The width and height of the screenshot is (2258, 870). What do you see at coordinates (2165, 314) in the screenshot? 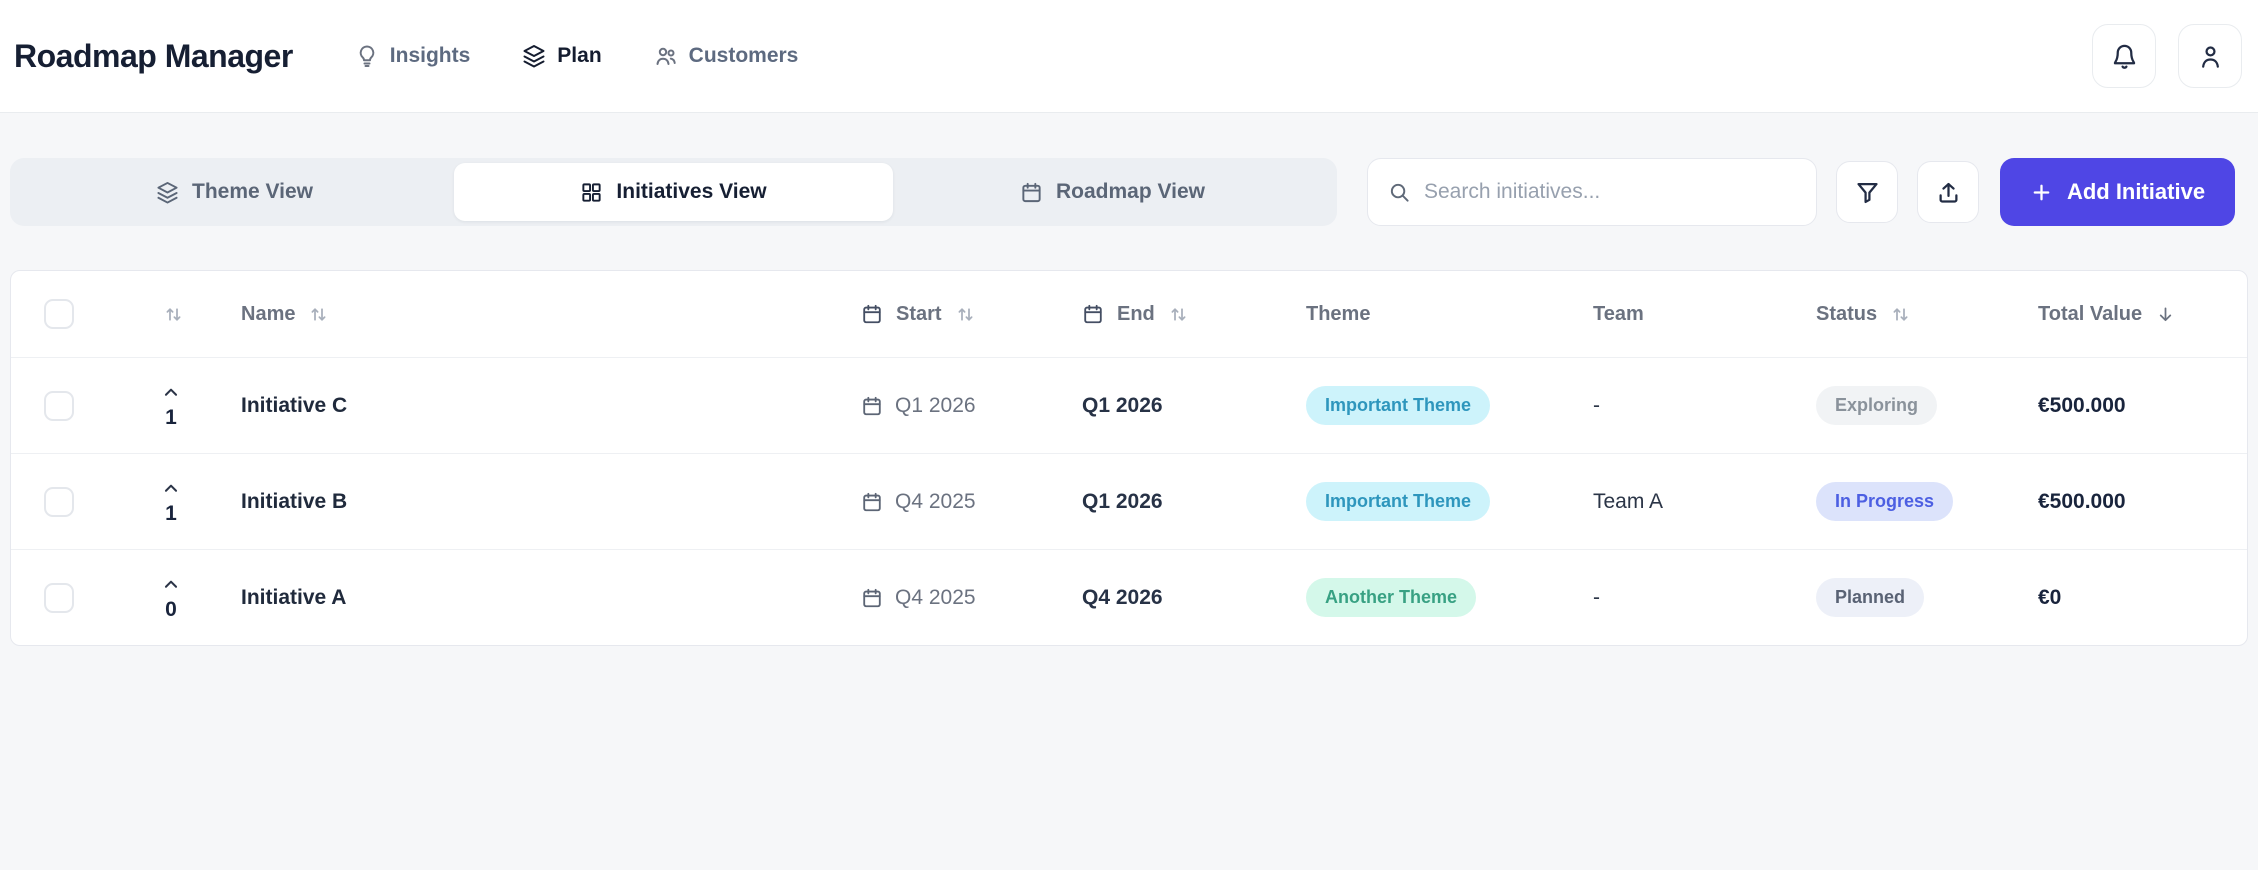
I see `sort-total-value-desc-icon` at bounding box center [2165, 314].